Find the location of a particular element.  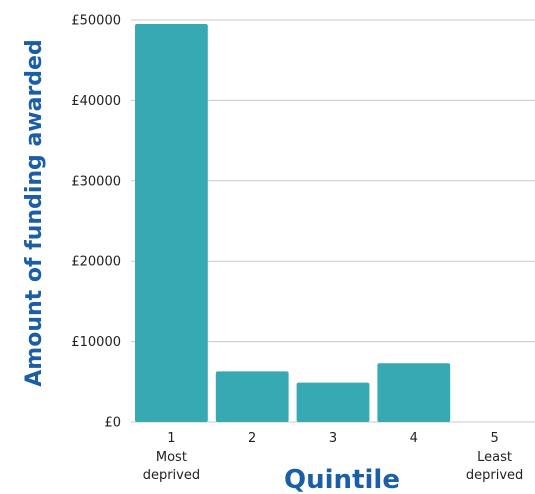

y-axis-title: Amount of funding awarded is located at coordinates (34, 212).